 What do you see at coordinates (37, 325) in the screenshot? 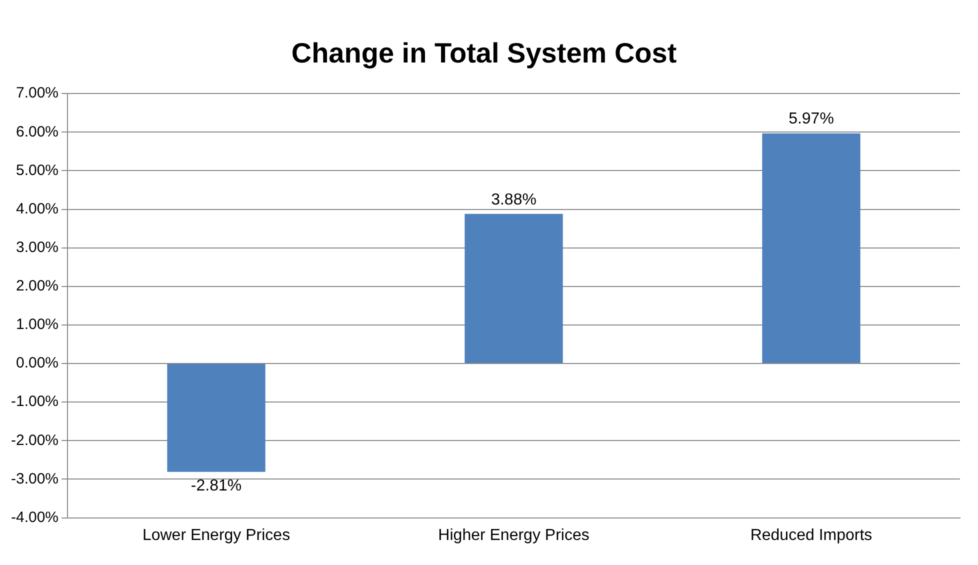
I see `y-tick-label: 1.00%` at bounding box center [37, 325].